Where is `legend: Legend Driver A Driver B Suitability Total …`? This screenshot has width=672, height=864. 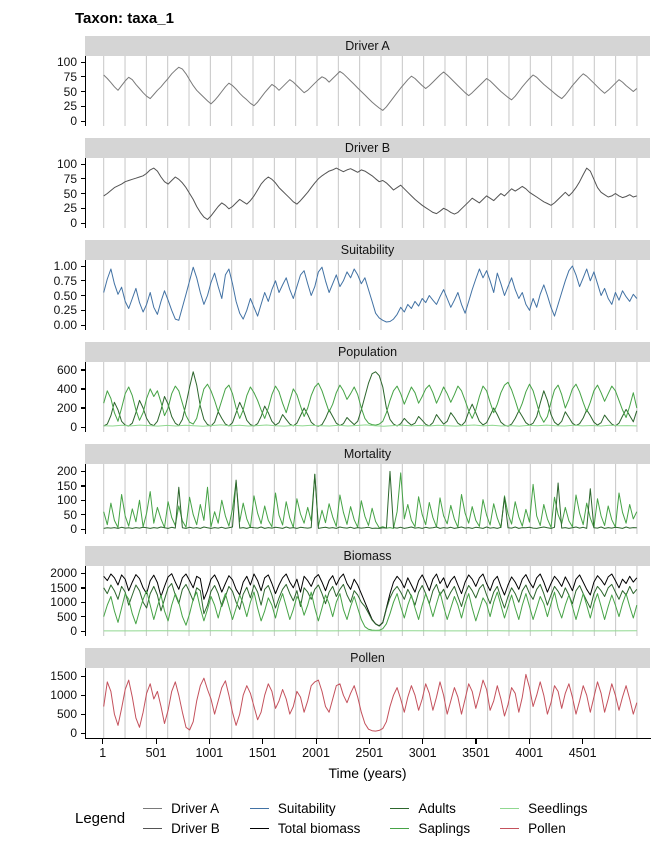
legend: Legend Driver A Driver B Suitability Total … is located at coordinates (373, 818).